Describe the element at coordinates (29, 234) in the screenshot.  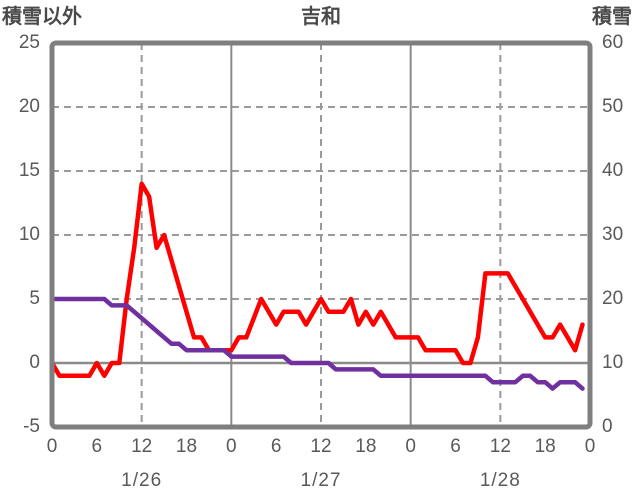
I see `left-tick-label: 10` at that location.